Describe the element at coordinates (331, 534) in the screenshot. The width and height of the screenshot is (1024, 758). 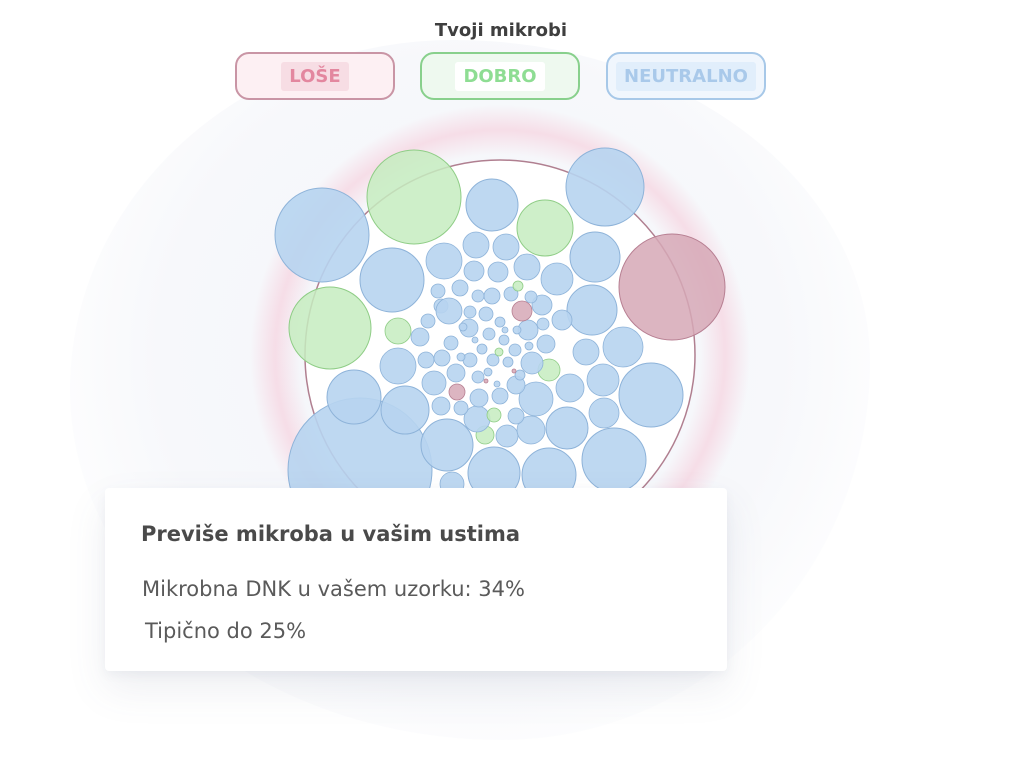
I see `card-title: Previše mikroba u vašim ustima` at that location.